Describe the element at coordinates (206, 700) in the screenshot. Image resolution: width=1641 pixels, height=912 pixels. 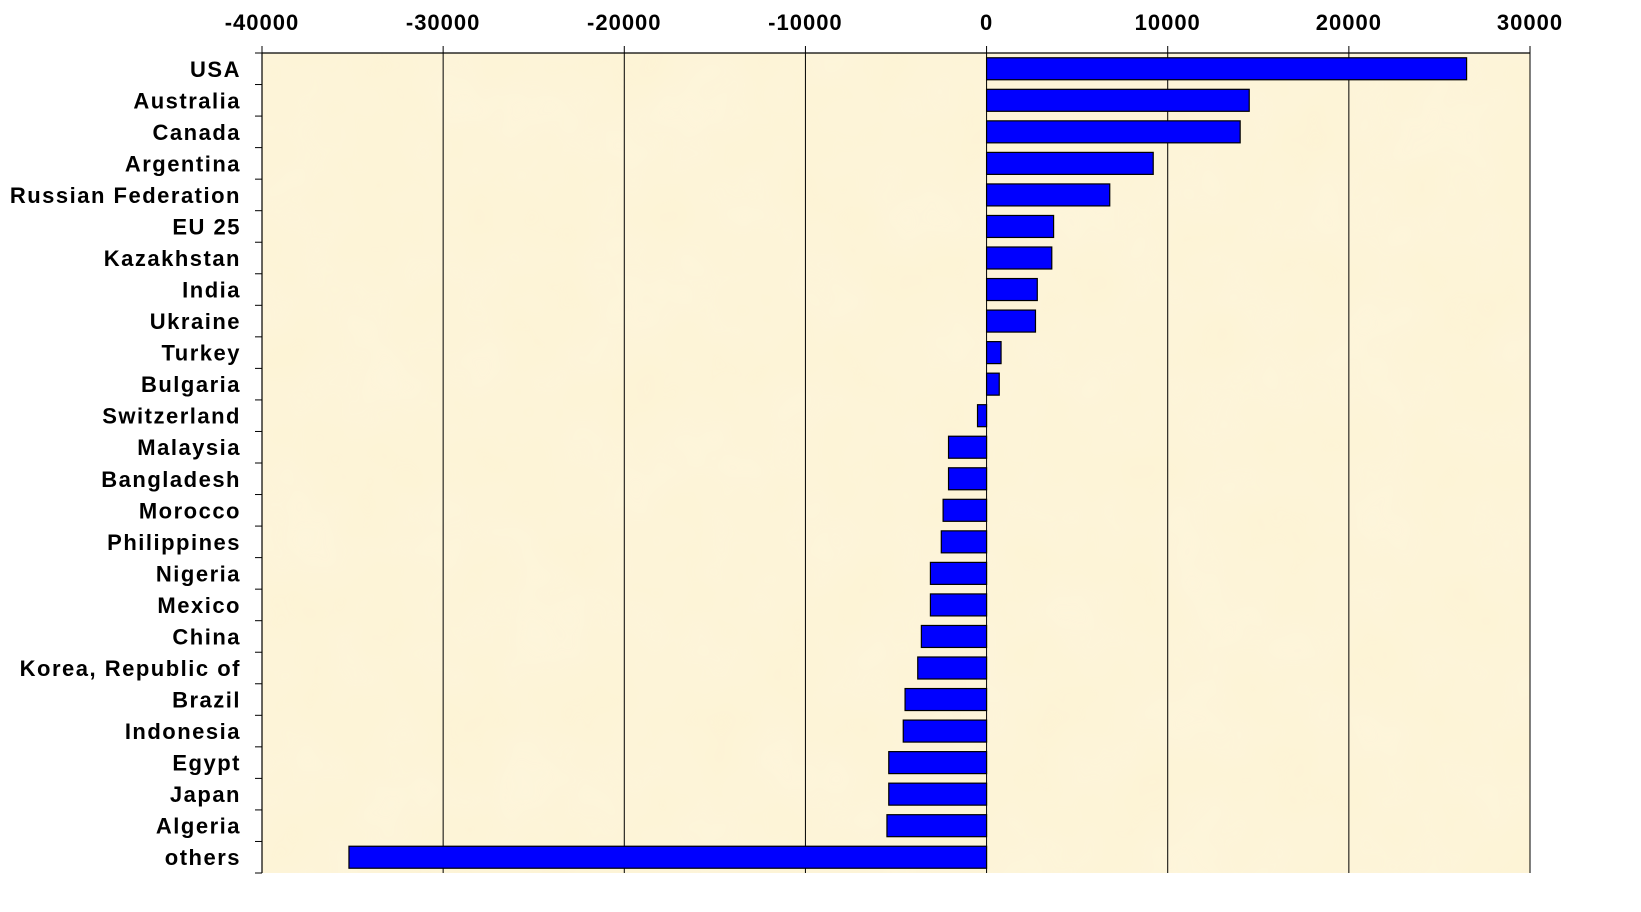
I see `category-label: Brazil` at that location.